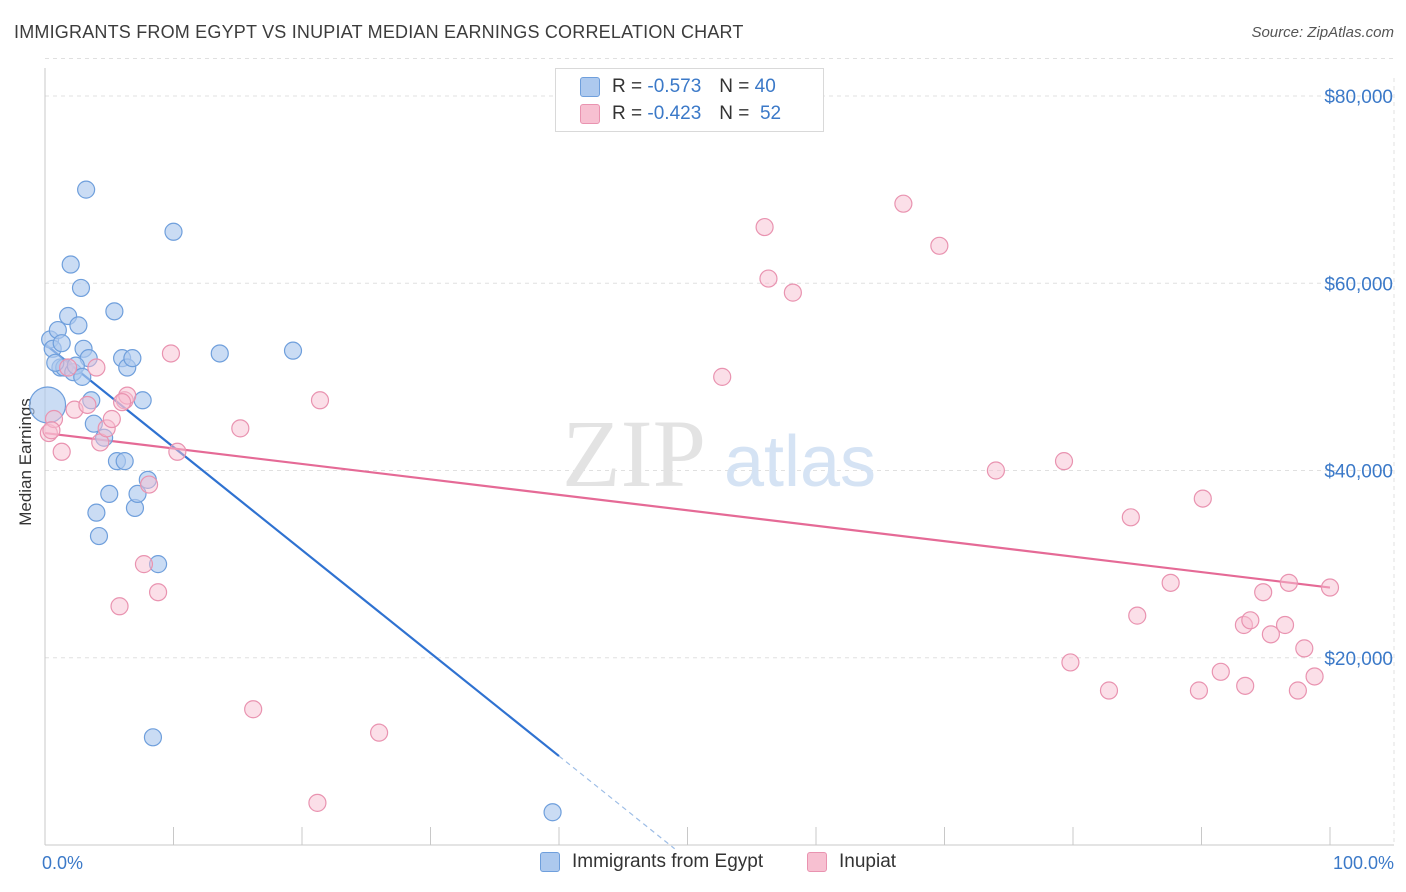 The height and width of the screenshot is (892, 1406). Describe the element at coordinates (770, 113) in the screenshot. I see `legend-n-value: 52` at that location.